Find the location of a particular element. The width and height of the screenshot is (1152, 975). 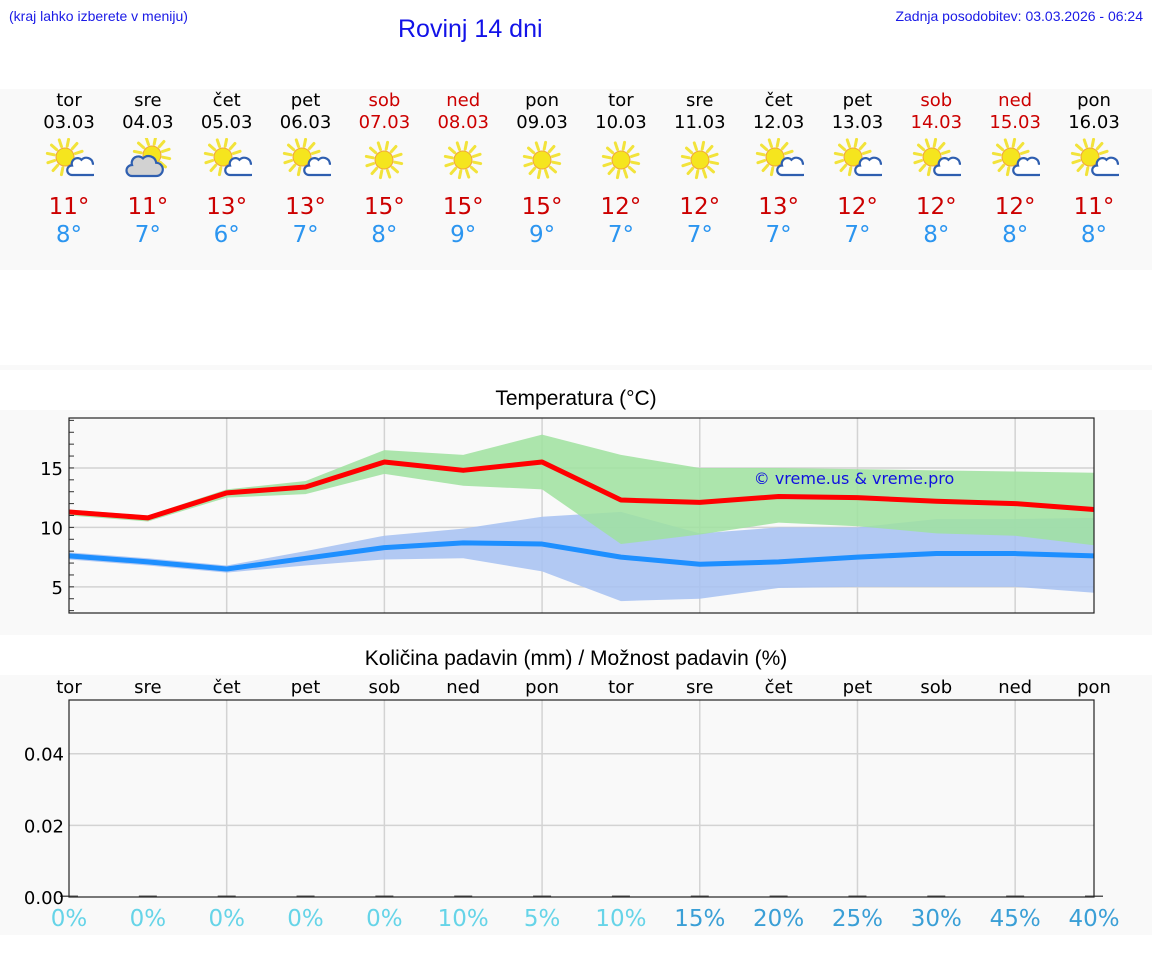

date-label: 03.03 is located at coordinates (69, 122).